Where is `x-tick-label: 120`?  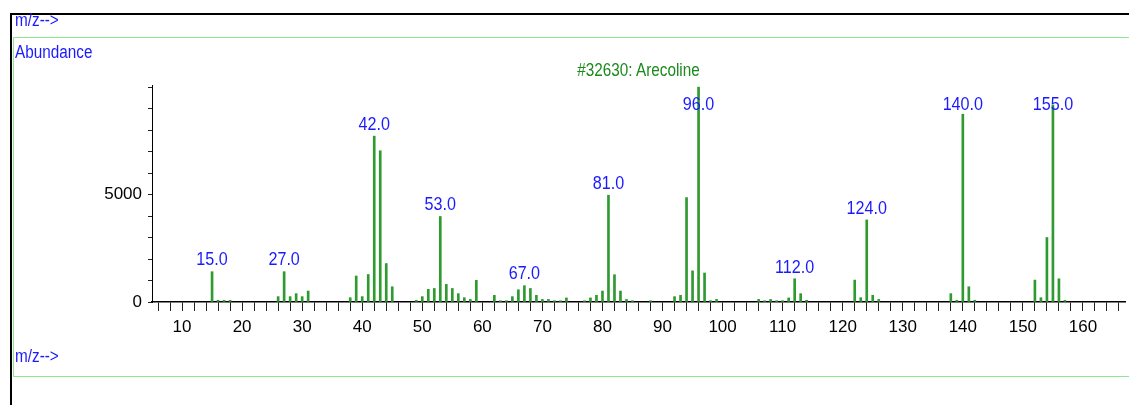
x-tick-label: 120 is located at coordinates (842, 327).